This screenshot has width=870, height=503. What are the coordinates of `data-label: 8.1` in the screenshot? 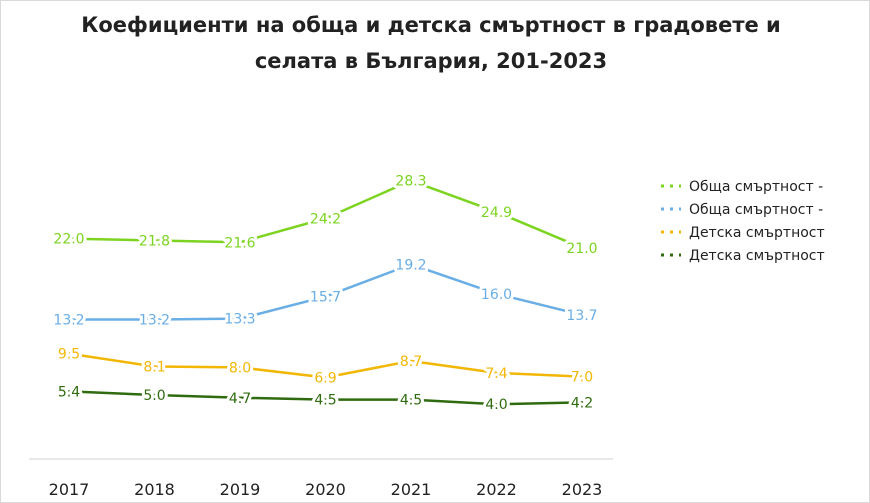 It's located at (154, 367).